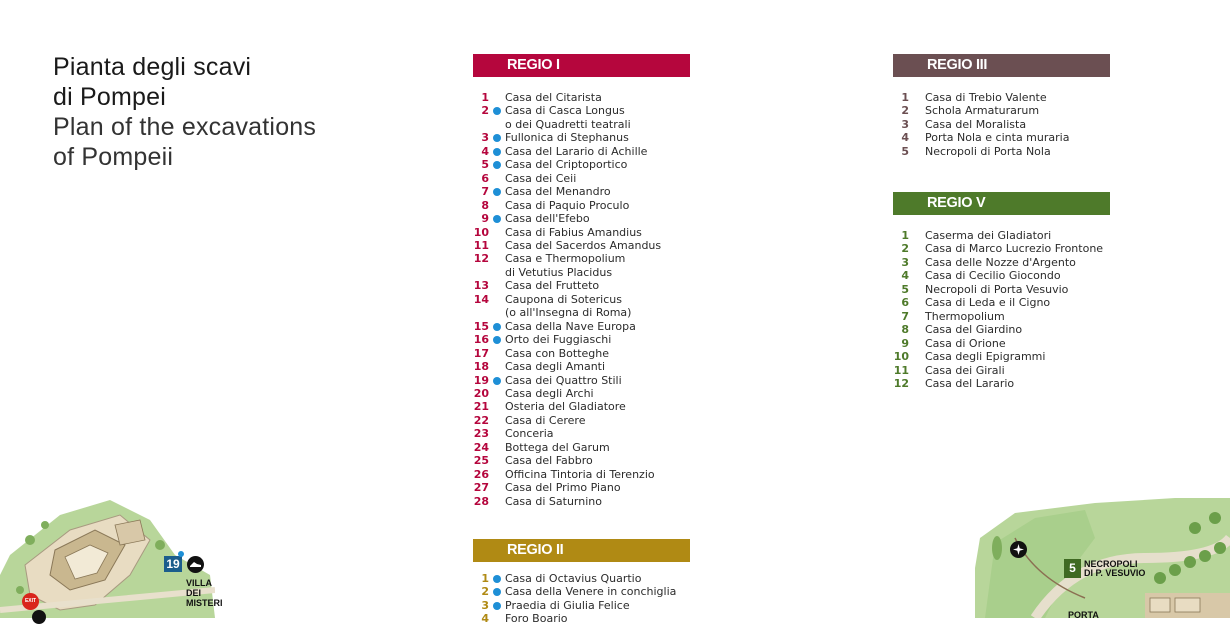  I want to click on item-number: 15, so click(481, 326).